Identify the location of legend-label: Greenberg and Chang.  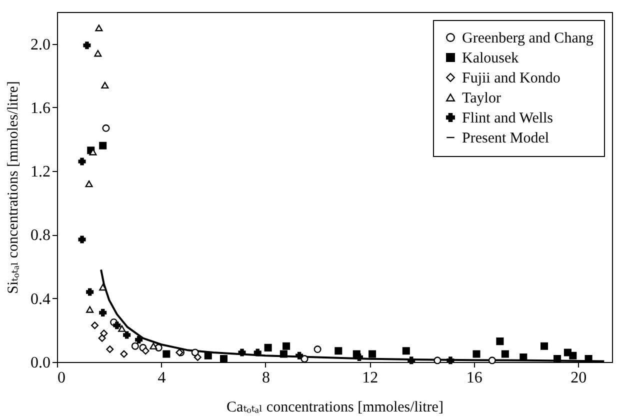
(528, 38).